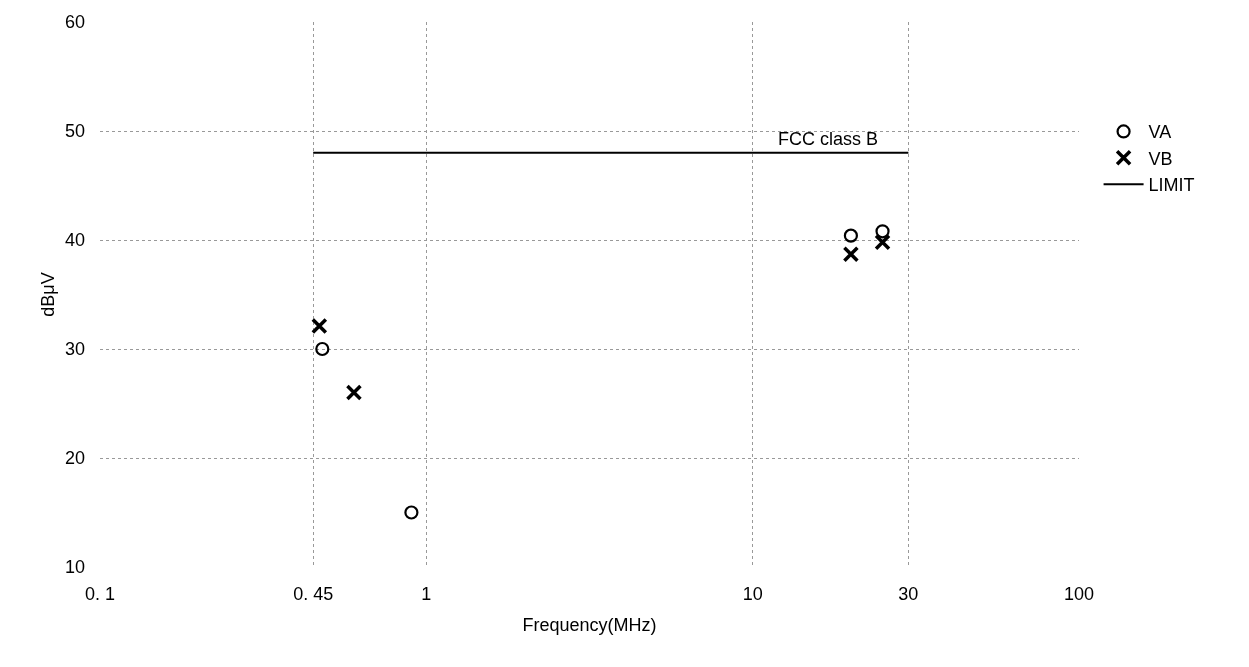  I want to click on legend-label: VA, so click(1160, 132).